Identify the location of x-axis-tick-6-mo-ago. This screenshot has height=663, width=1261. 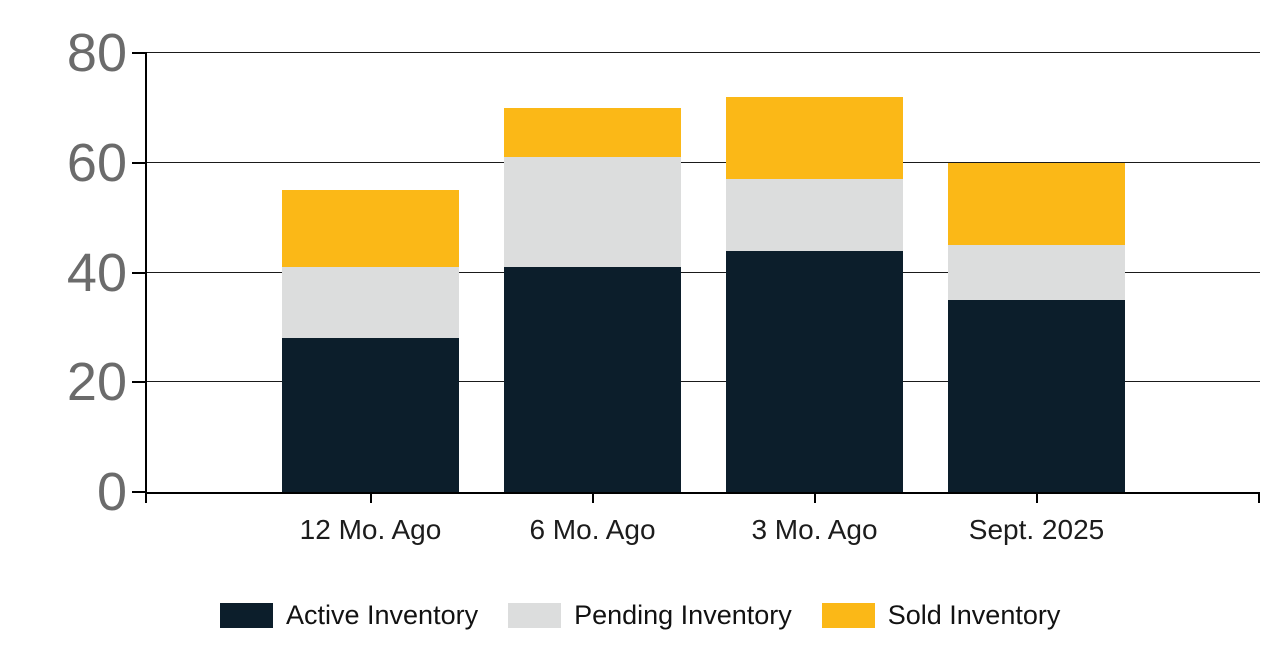
(592, 497).